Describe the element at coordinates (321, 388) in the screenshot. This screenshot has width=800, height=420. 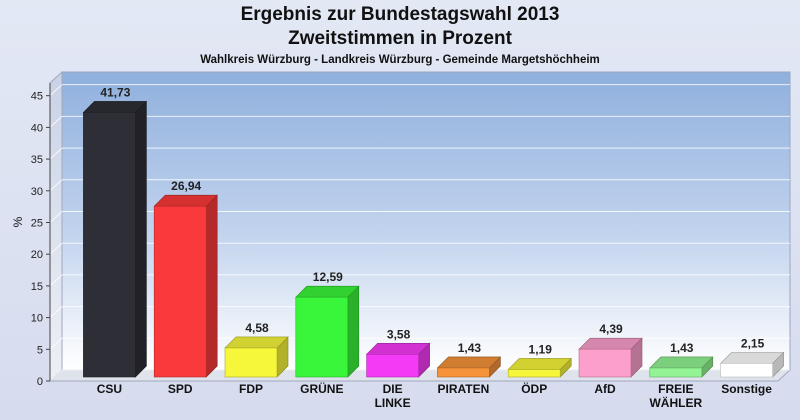
I see `category-label: GRÜNE` at that location.